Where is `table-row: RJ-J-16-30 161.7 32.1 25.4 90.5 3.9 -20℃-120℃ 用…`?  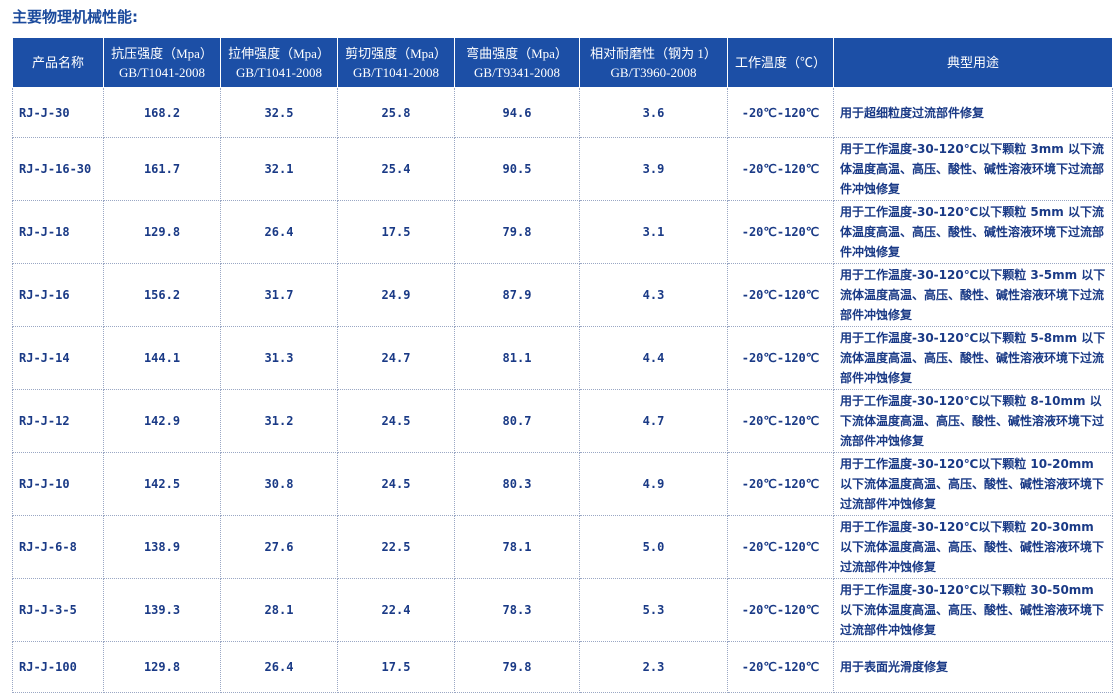 table-row: RJ-J-16-30 161.7 32.1 25.4 90.5 3.9 -20℃-120℃ 用… is located at coordinates (562, 169).